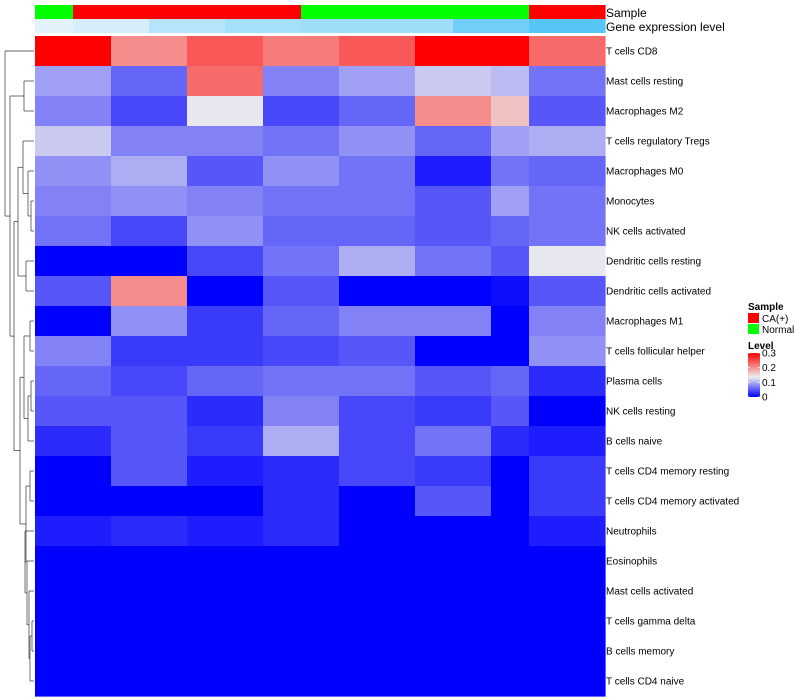 This screenshot has height=700, width=800. Describe the element at coordinates (769, 383) in the screenshot. I see `legend-tick-label: 0.1` at that location.